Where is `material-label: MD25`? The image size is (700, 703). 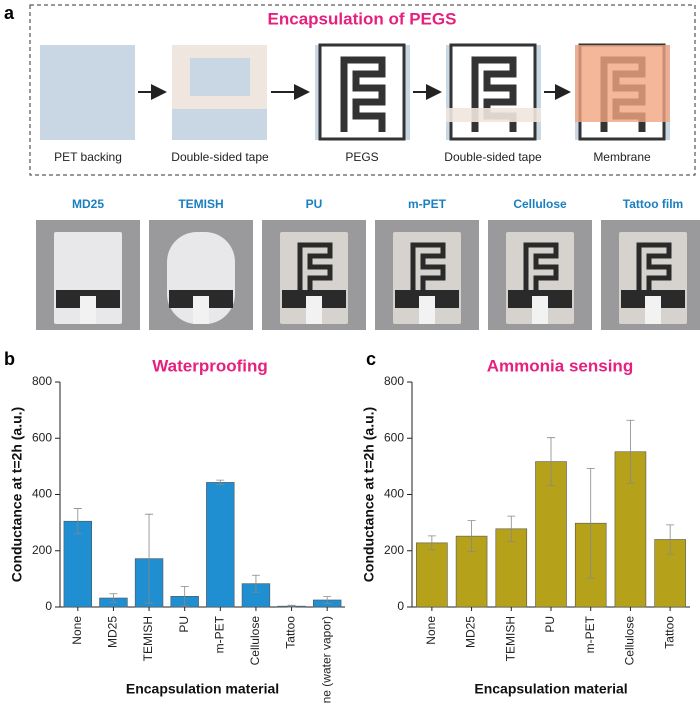
material-label: MD25 is located at coordinates (88, 204).